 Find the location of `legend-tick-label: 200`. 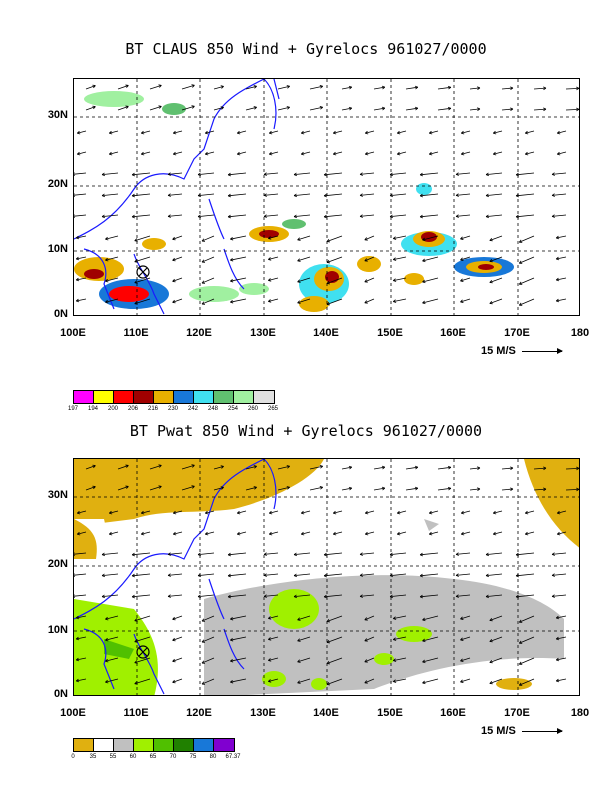

legend-tick-label: 200 is located at coordinates (112, 409).